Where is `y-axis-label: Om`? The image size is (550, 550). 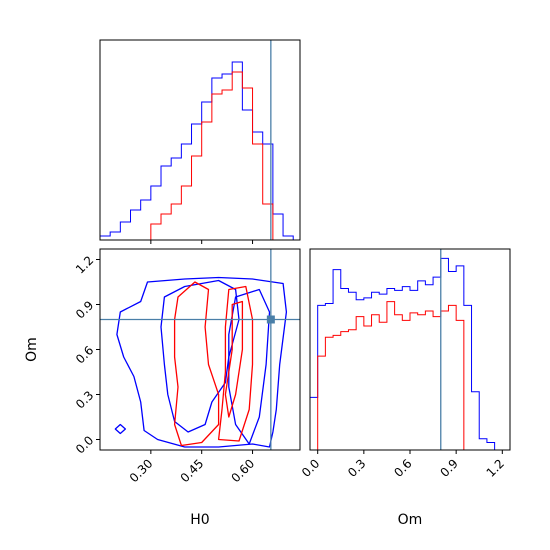
y-axis-label: Om is located at coordinates (32, 349).